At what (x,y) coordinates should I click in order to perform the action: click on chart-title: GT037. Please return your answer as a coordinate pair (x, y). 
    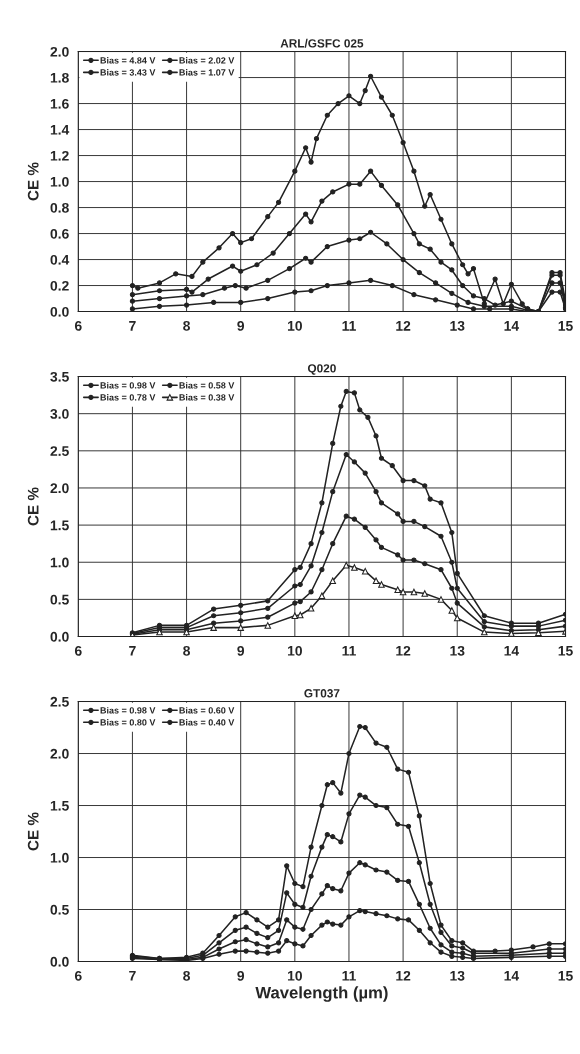
    Looking at the image, I should click on (322, 693).